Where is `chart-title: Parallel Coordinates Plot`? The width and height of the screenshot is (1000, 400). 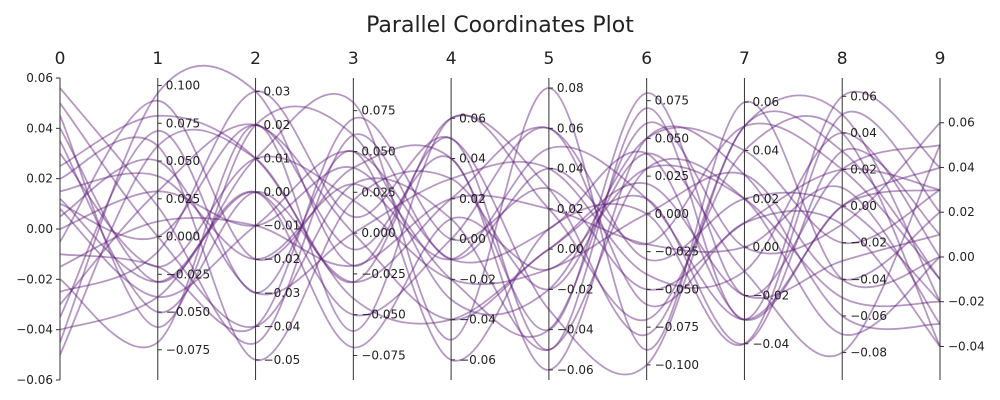
chart-title: Parallel Coordinates Plot is located at coordinates (500, 25).